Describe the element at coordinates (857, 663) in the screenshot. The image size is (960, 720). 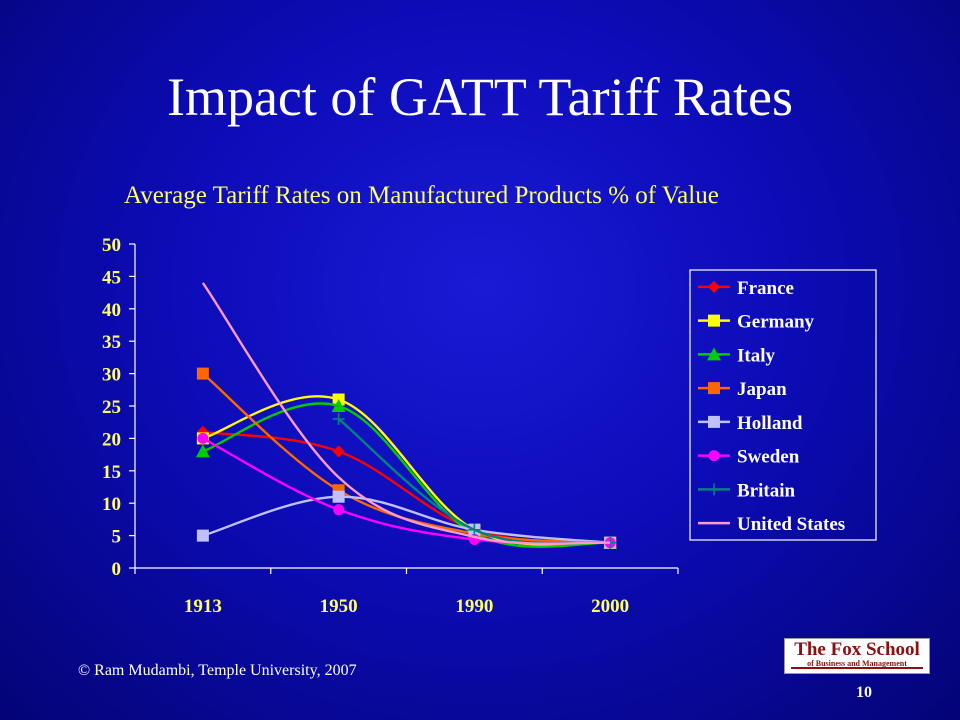
I see `logo-line-2: of Business and Management` at that location.